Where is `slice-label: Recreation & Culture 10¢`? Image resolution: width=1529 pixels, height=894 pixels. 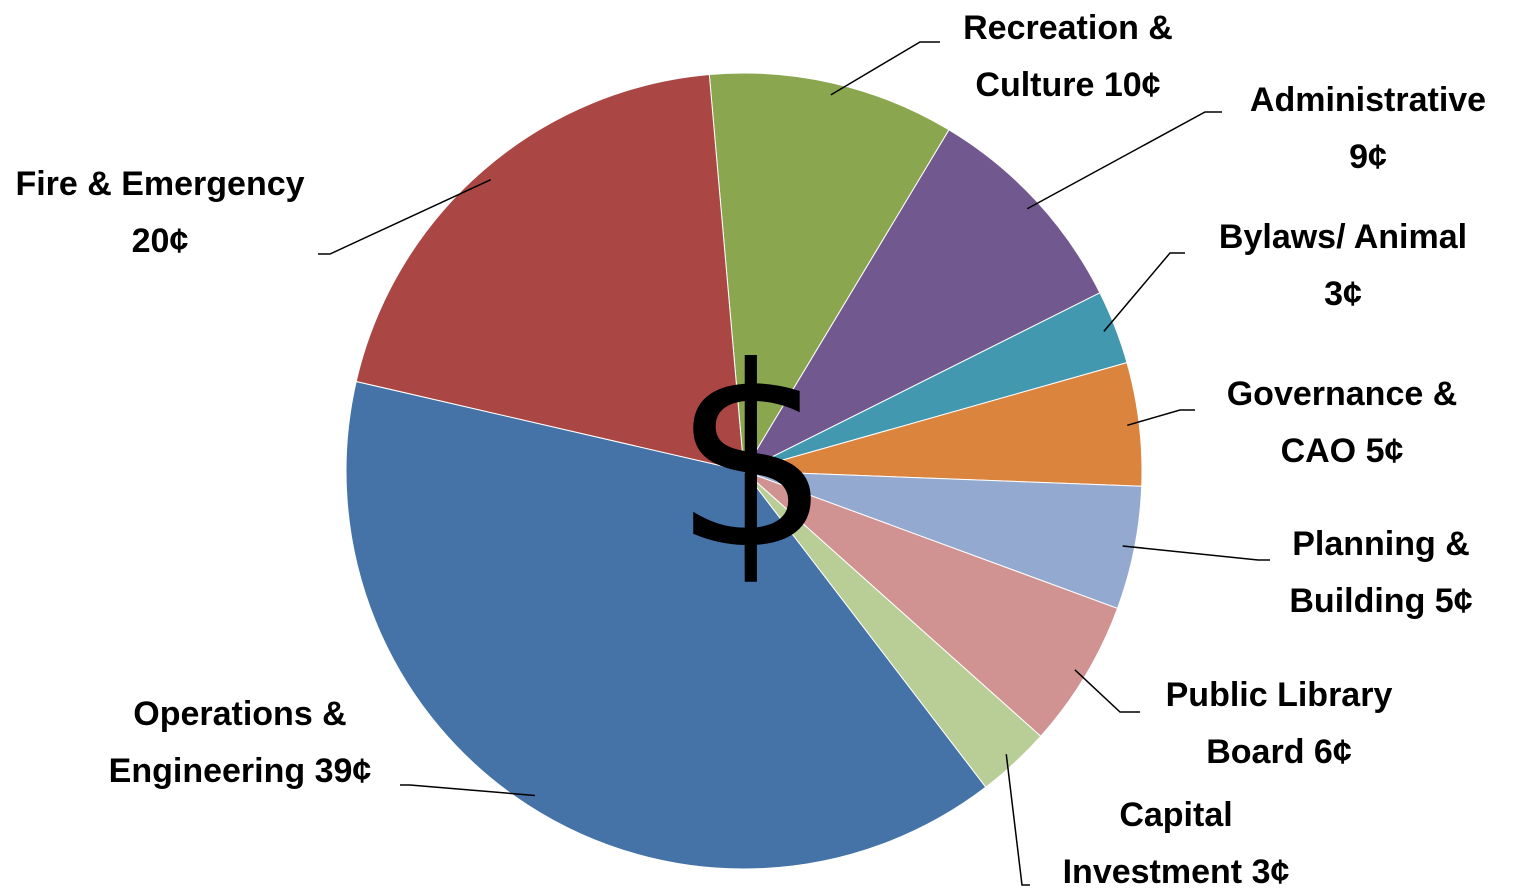 slice-label: Recreation & Culture 10¢ is located at coordinates (1068, 57).